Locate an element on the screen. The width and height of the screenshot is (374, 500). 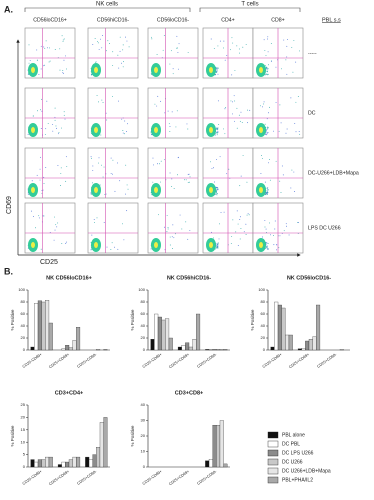
y-tick-label: 100 is located at coordinates (261, 289).